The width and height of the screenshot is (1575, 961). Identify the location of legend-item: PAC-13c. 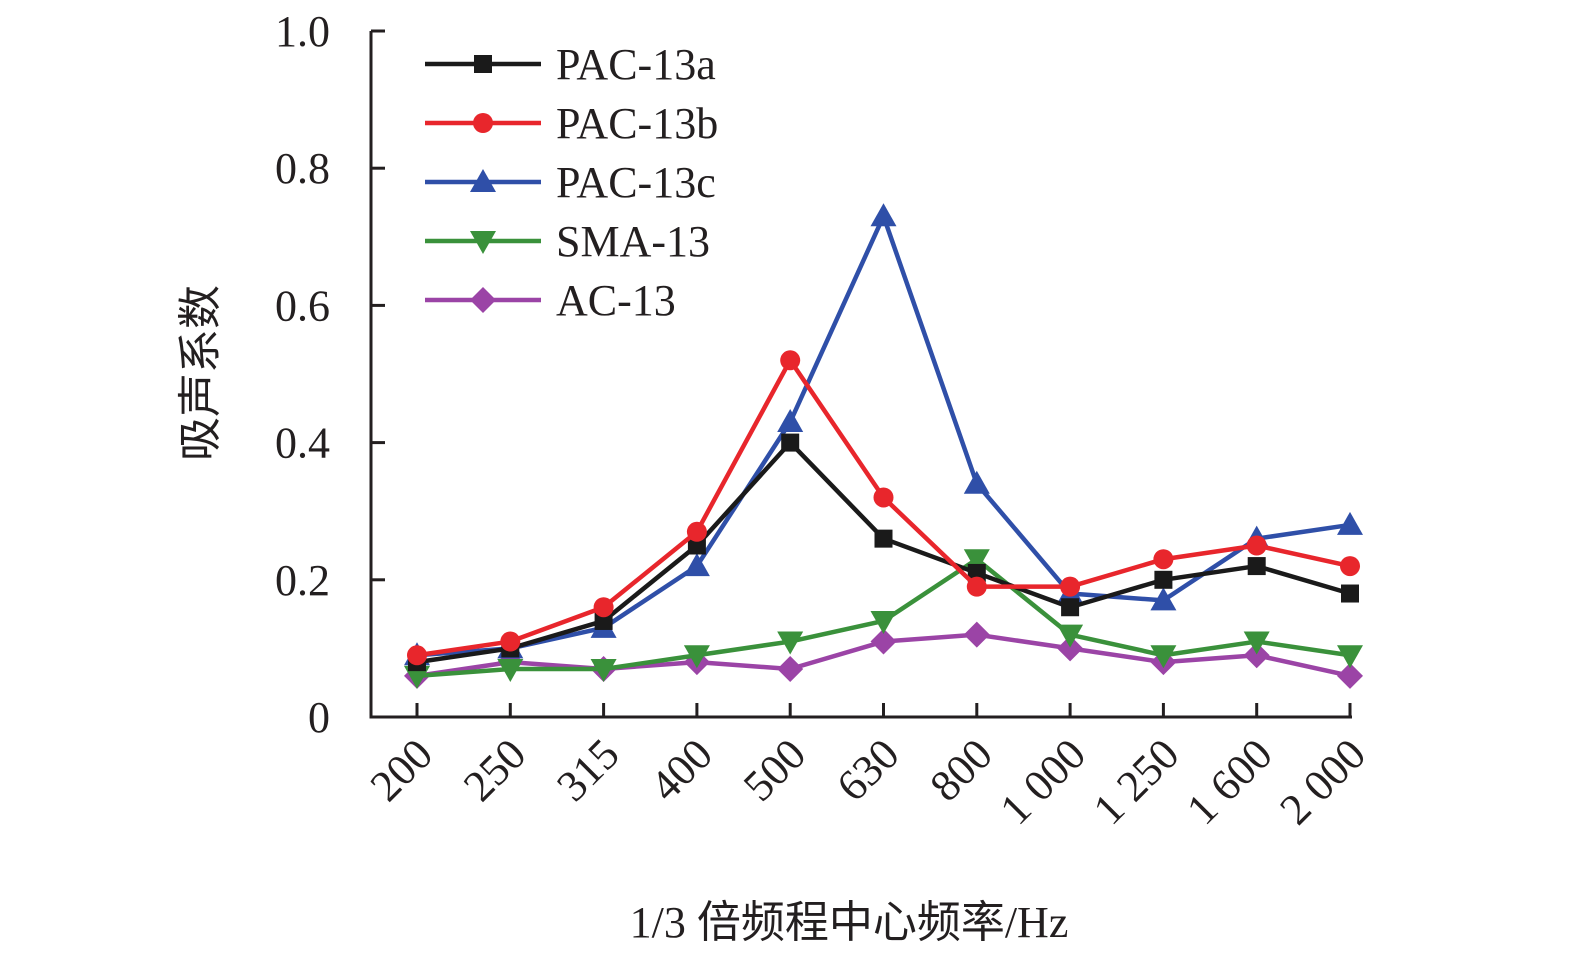
(570, 182).